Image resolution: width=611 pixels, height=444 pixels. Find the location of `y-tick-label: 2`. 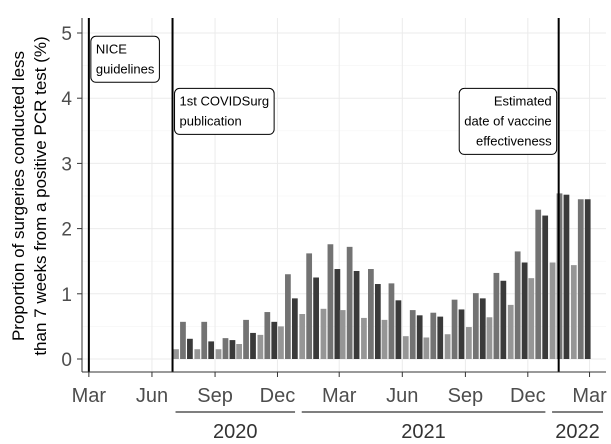

y-tick-label: 2 is located at coordinates (66, 230).